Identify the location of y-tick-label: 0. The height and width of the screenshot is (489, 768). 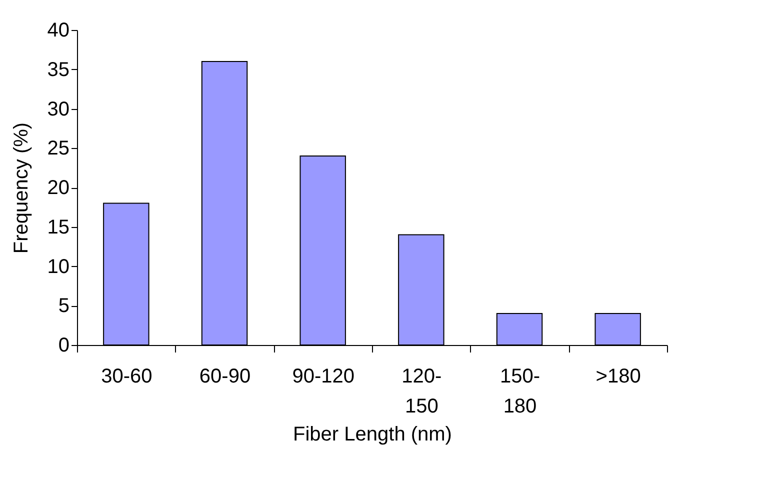
(64, 345).